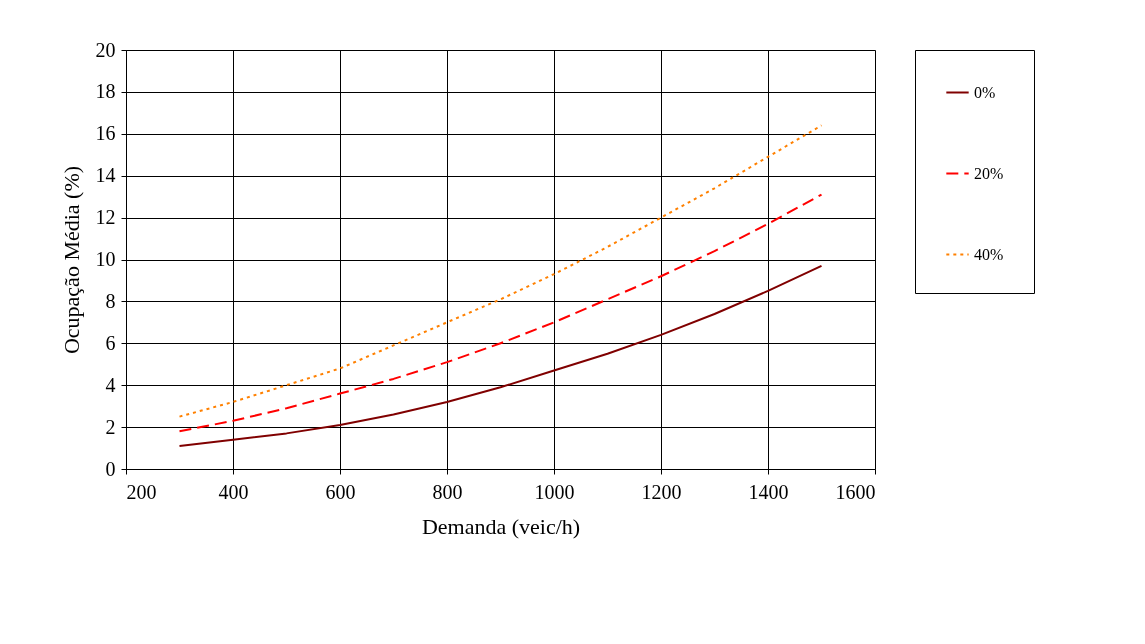 The height and width of the screenshot is (644, 1145). What do you see at coordinates (340, 491) in the screenshot?
I see `x-tick-label: 600` at bounding box center [340, 491].